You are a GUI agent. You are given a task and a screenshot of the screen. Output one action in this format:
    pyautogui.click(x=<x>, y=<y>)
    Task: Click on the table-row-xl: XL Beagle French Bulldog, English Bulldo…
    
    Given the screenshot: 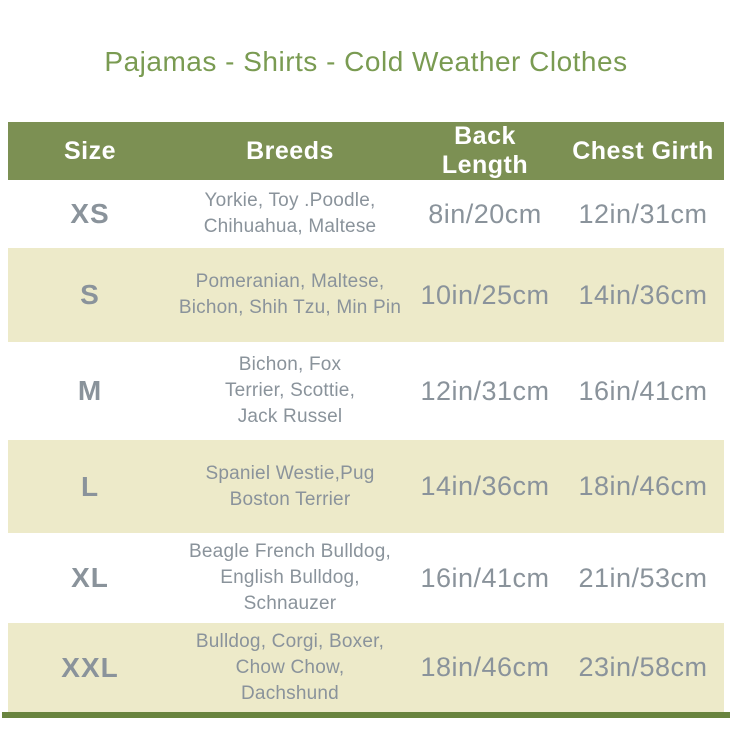 What is the action you would take?
    pyautogui.click(x=366, y=578)
    